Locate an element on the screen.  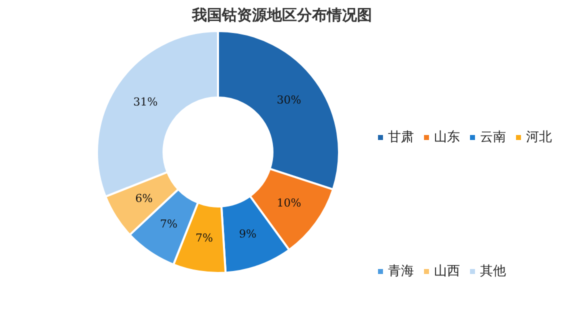
legend-label: 云南 is located at coordinates (493, 137).